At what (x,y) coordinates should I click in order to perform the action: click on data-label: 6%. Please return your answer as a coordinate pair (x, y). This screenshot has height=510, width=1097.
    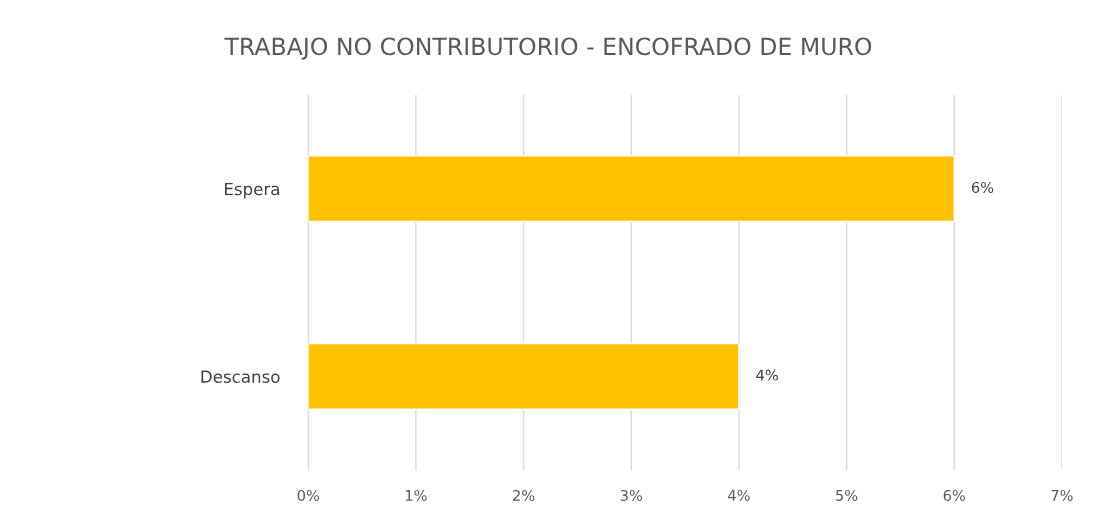
    Looking at the image, I should click on (982, 187).